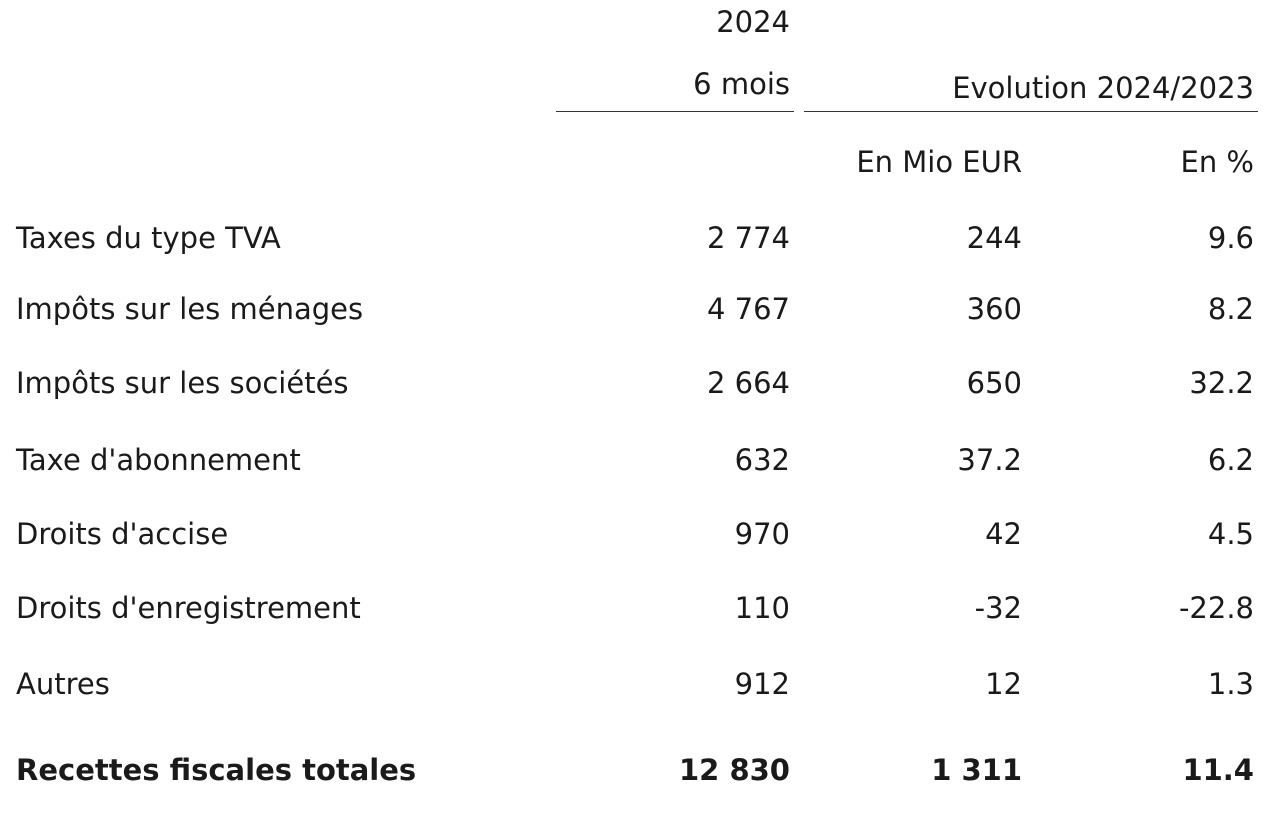 This screenshot has width=1280, height=823. Describe the element at coordinates (1218, 770) in the screenshot. I see `total-evolution-pct: 11.4` at that location.